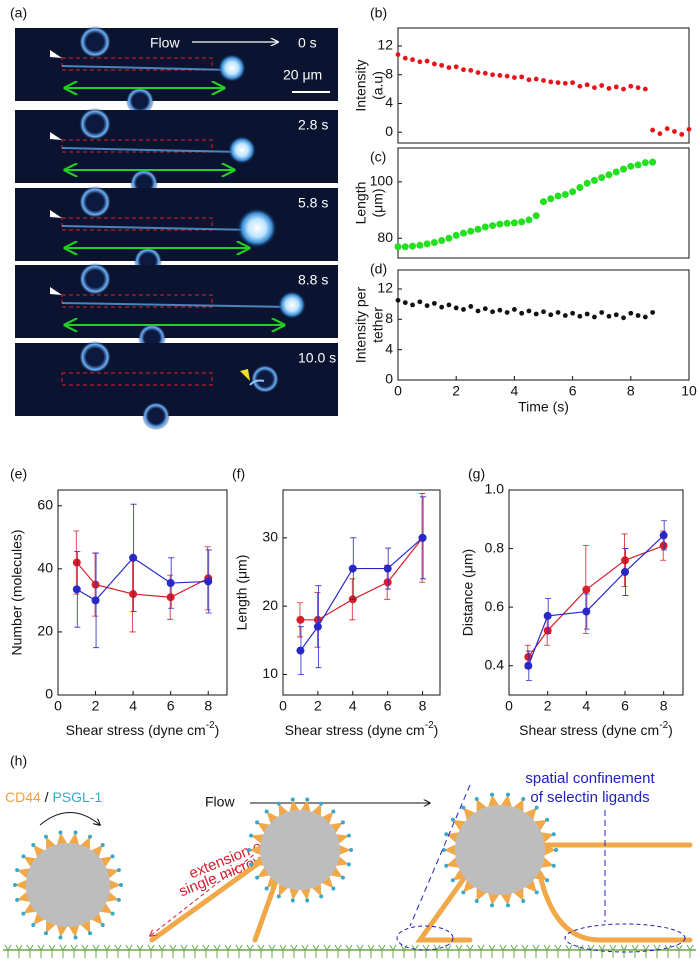 This screenshot has height=960, width=699. Describe the element at coordinates (382, 181) in the screenshot. I see `y-tick-label: 100` at that location.